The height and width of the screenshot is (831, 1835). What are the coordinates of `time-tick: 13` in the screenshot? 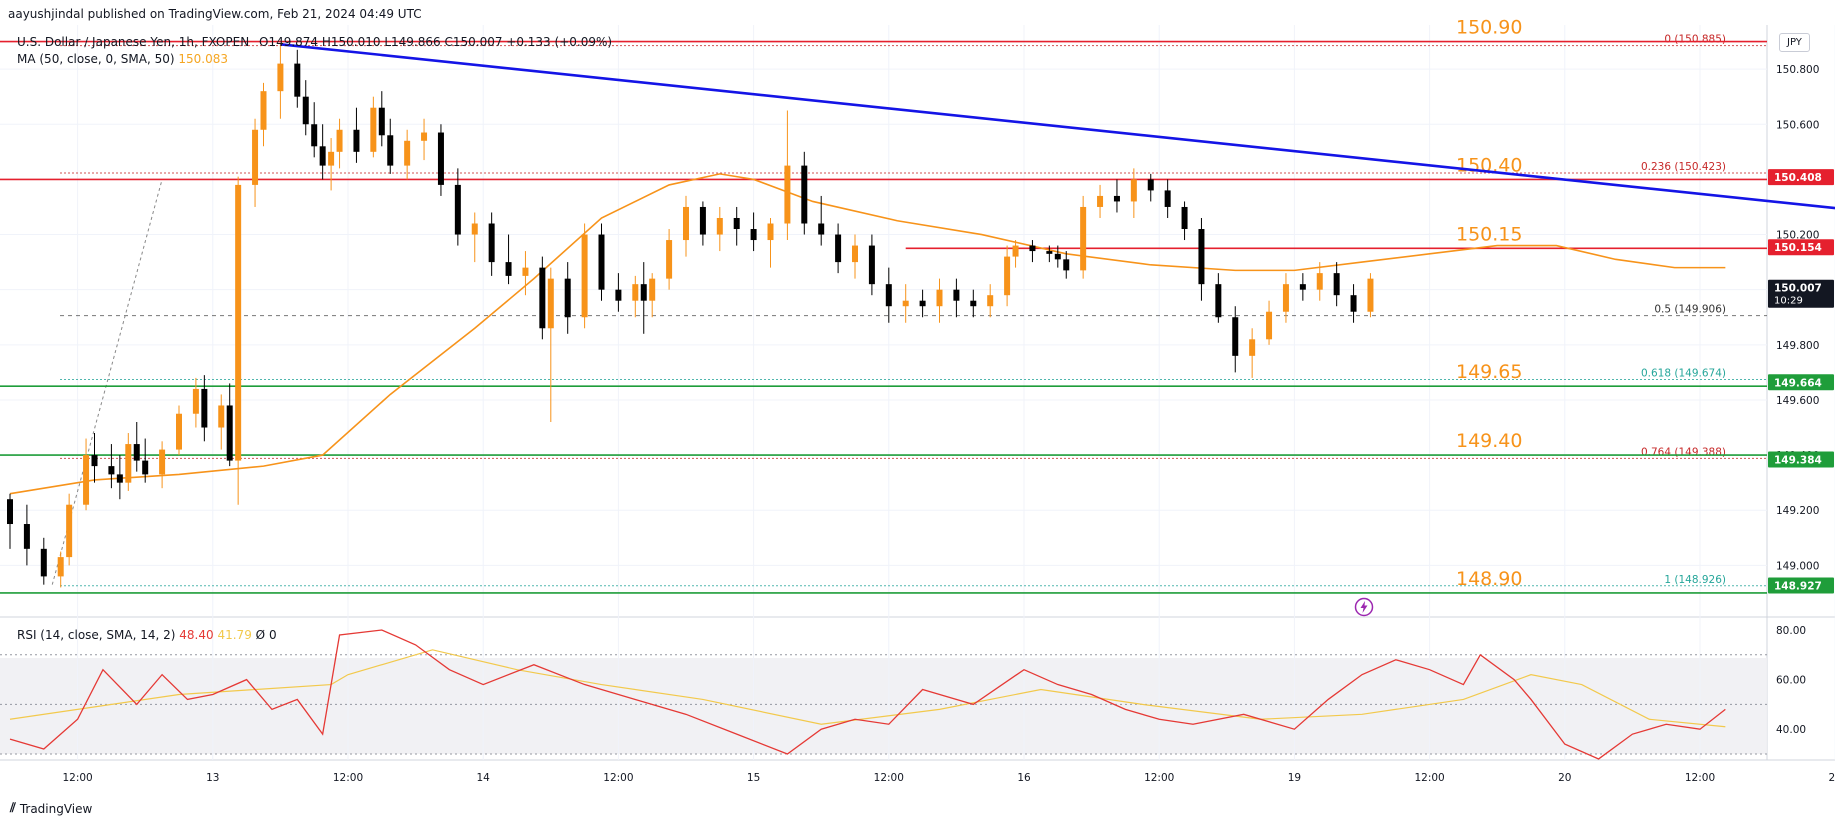 It's located at (212, 778).